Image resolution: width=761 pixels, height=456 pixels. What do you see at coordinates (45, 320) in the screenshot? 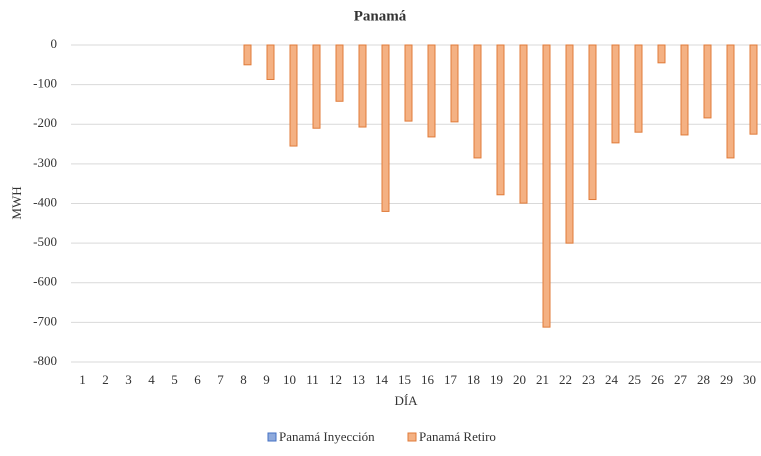
I see `y-tick-label: -700` at bounding box center [45, 320].